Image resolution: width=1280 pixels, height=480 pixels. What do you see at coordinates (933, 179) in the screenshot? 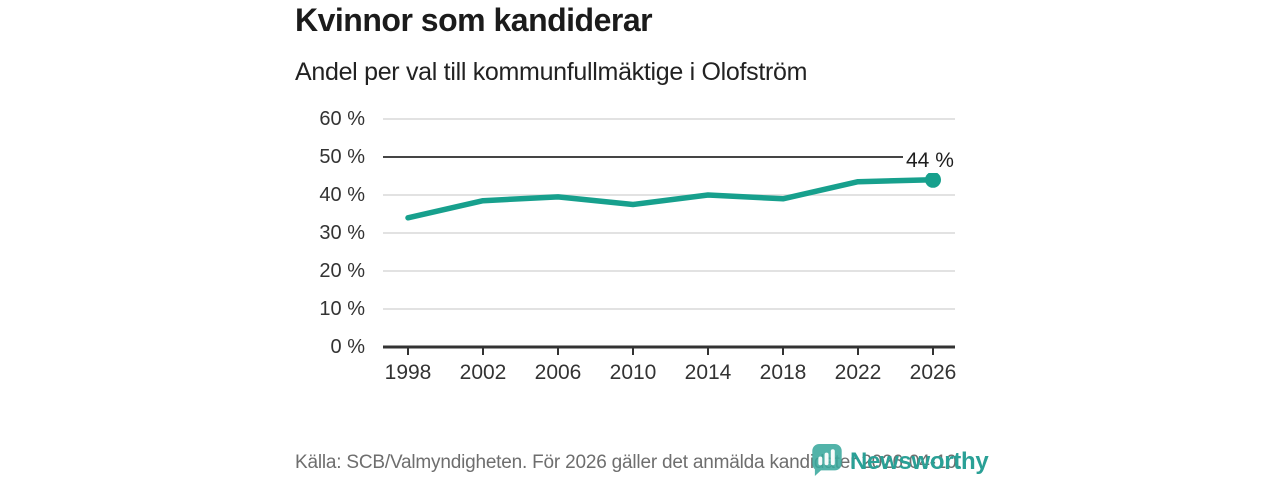
I see `end-dot` at bounding box center [933, 179].